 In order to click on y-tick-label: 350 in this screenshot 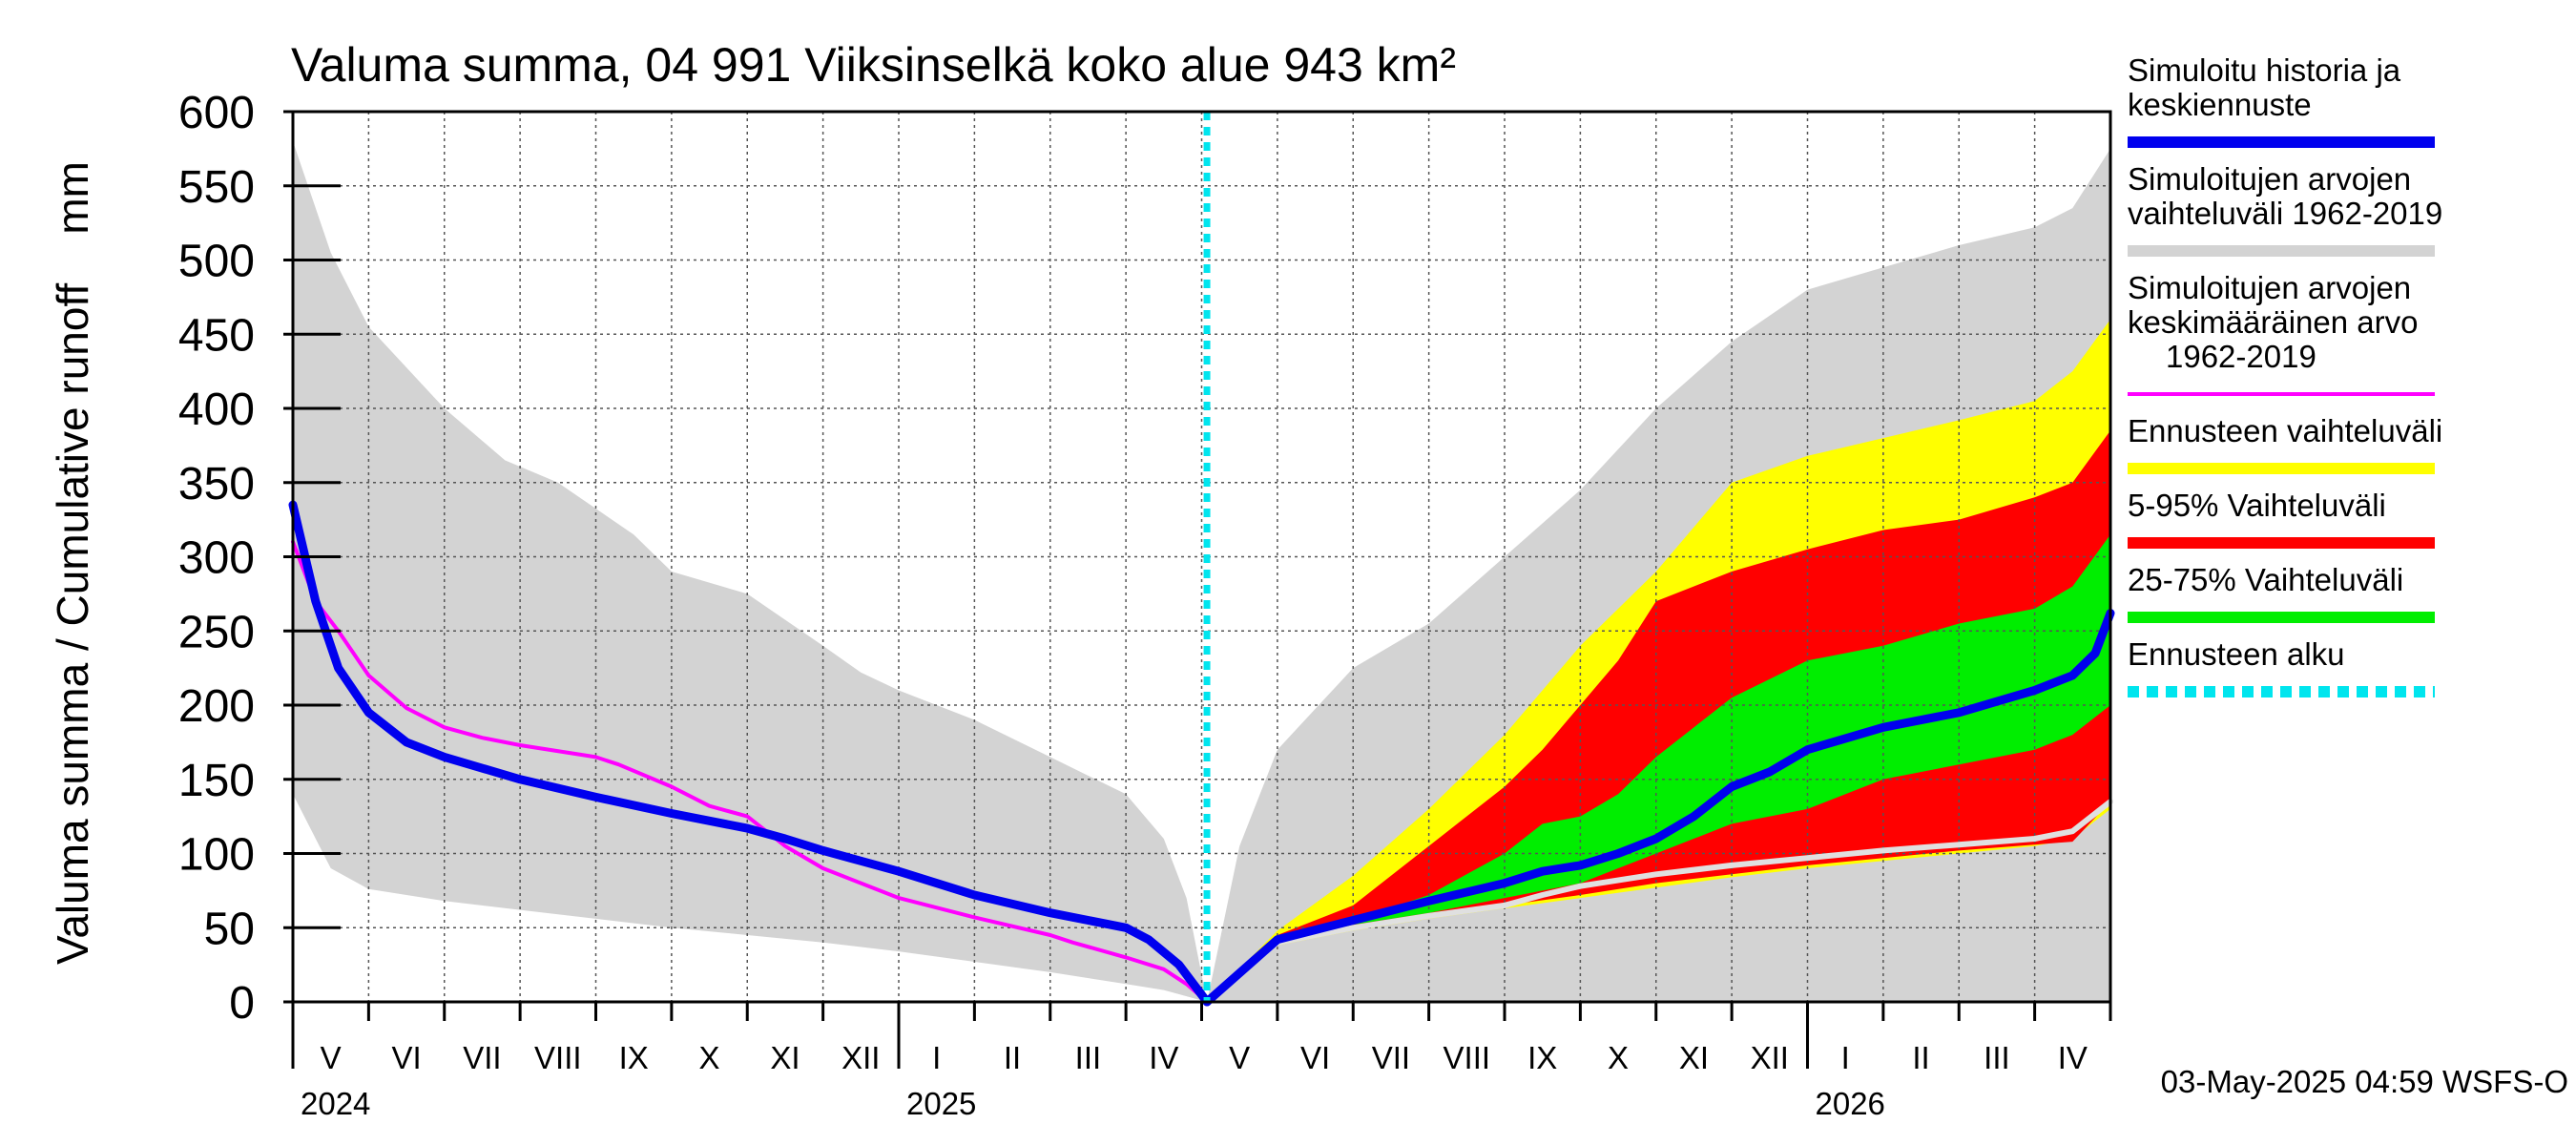, I will do `click(216, 485)`.